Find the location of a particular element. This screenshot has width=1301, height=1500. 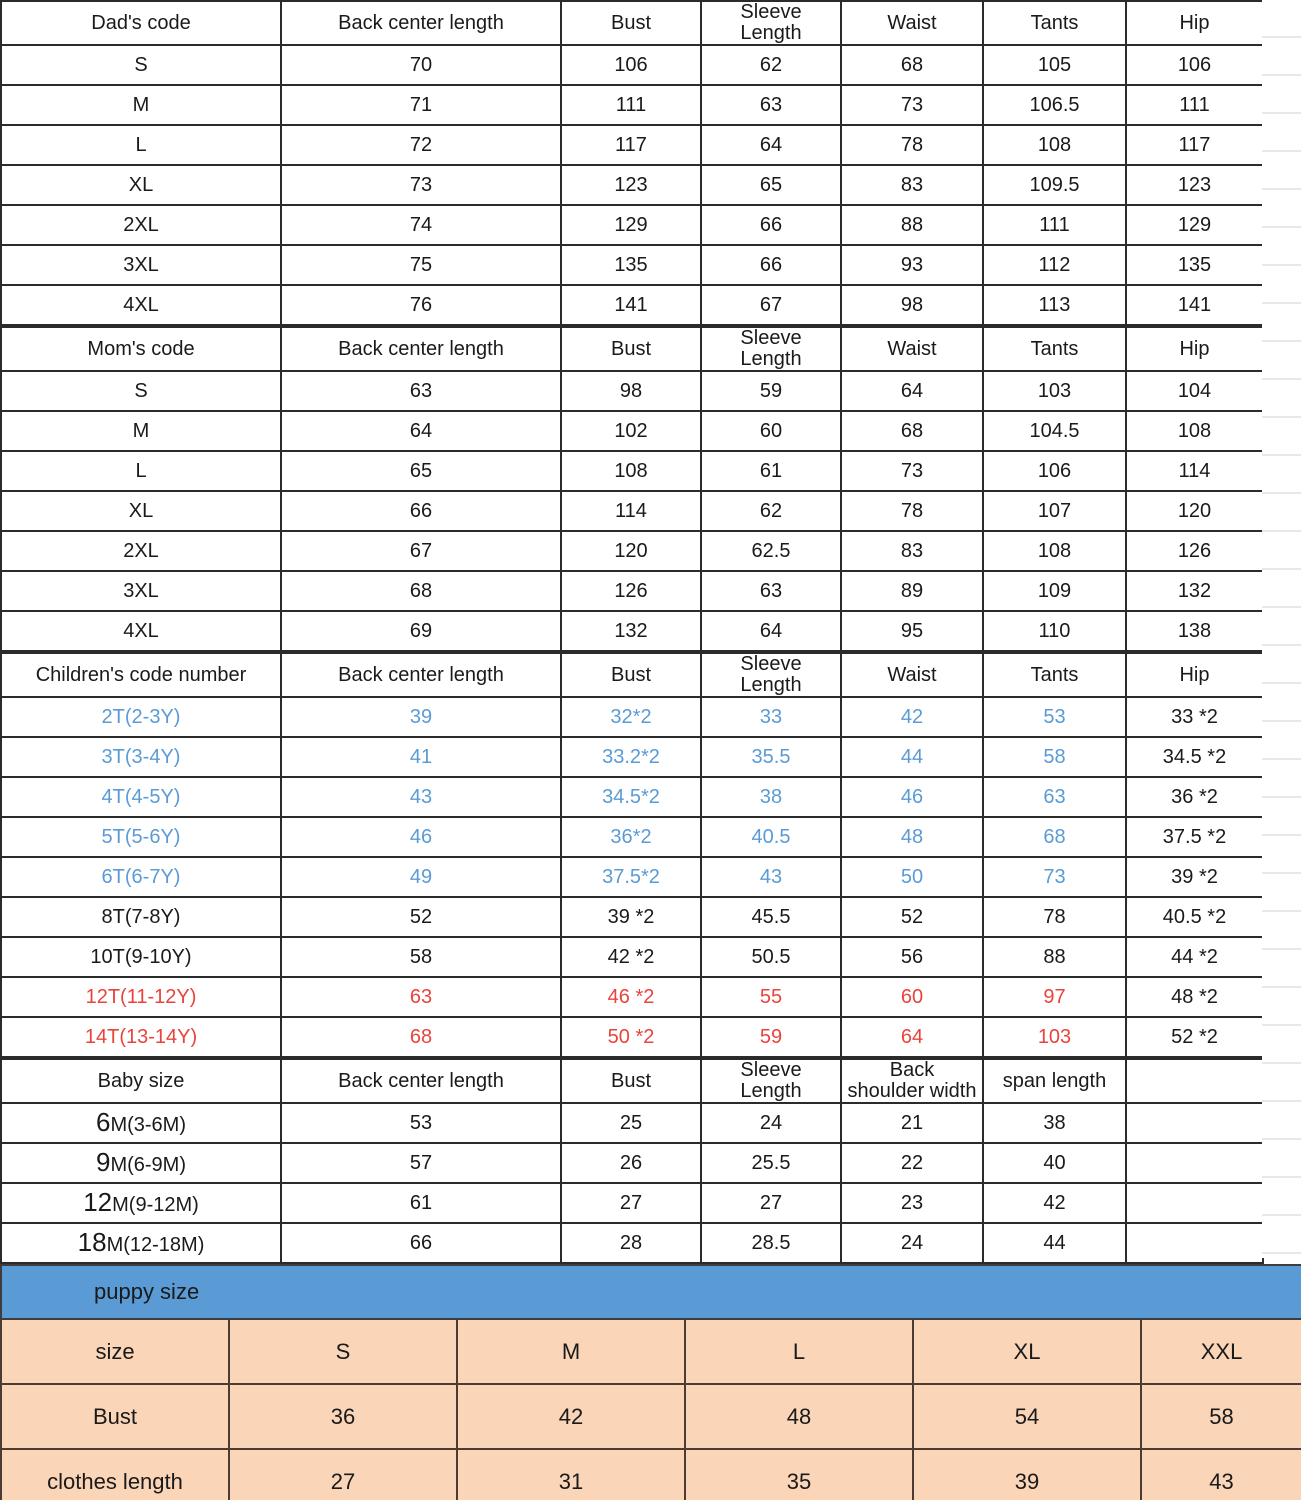

table-cell: 42 is located at coordinates (912, 717).